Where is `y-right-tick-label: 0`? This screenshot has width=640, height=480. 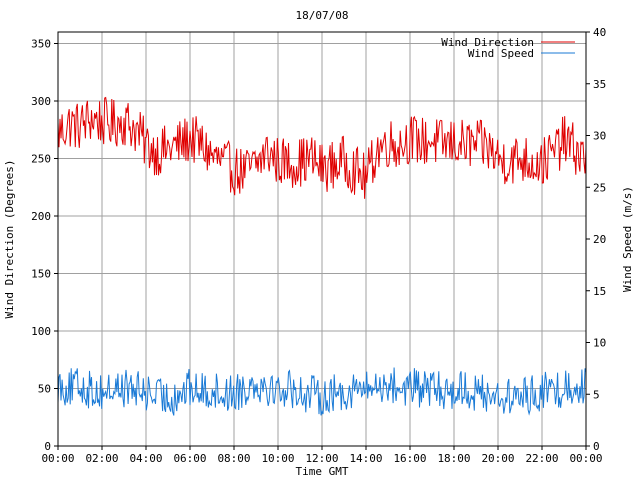
y-right-tick-label: 0 is located at coordinates (596, 446).